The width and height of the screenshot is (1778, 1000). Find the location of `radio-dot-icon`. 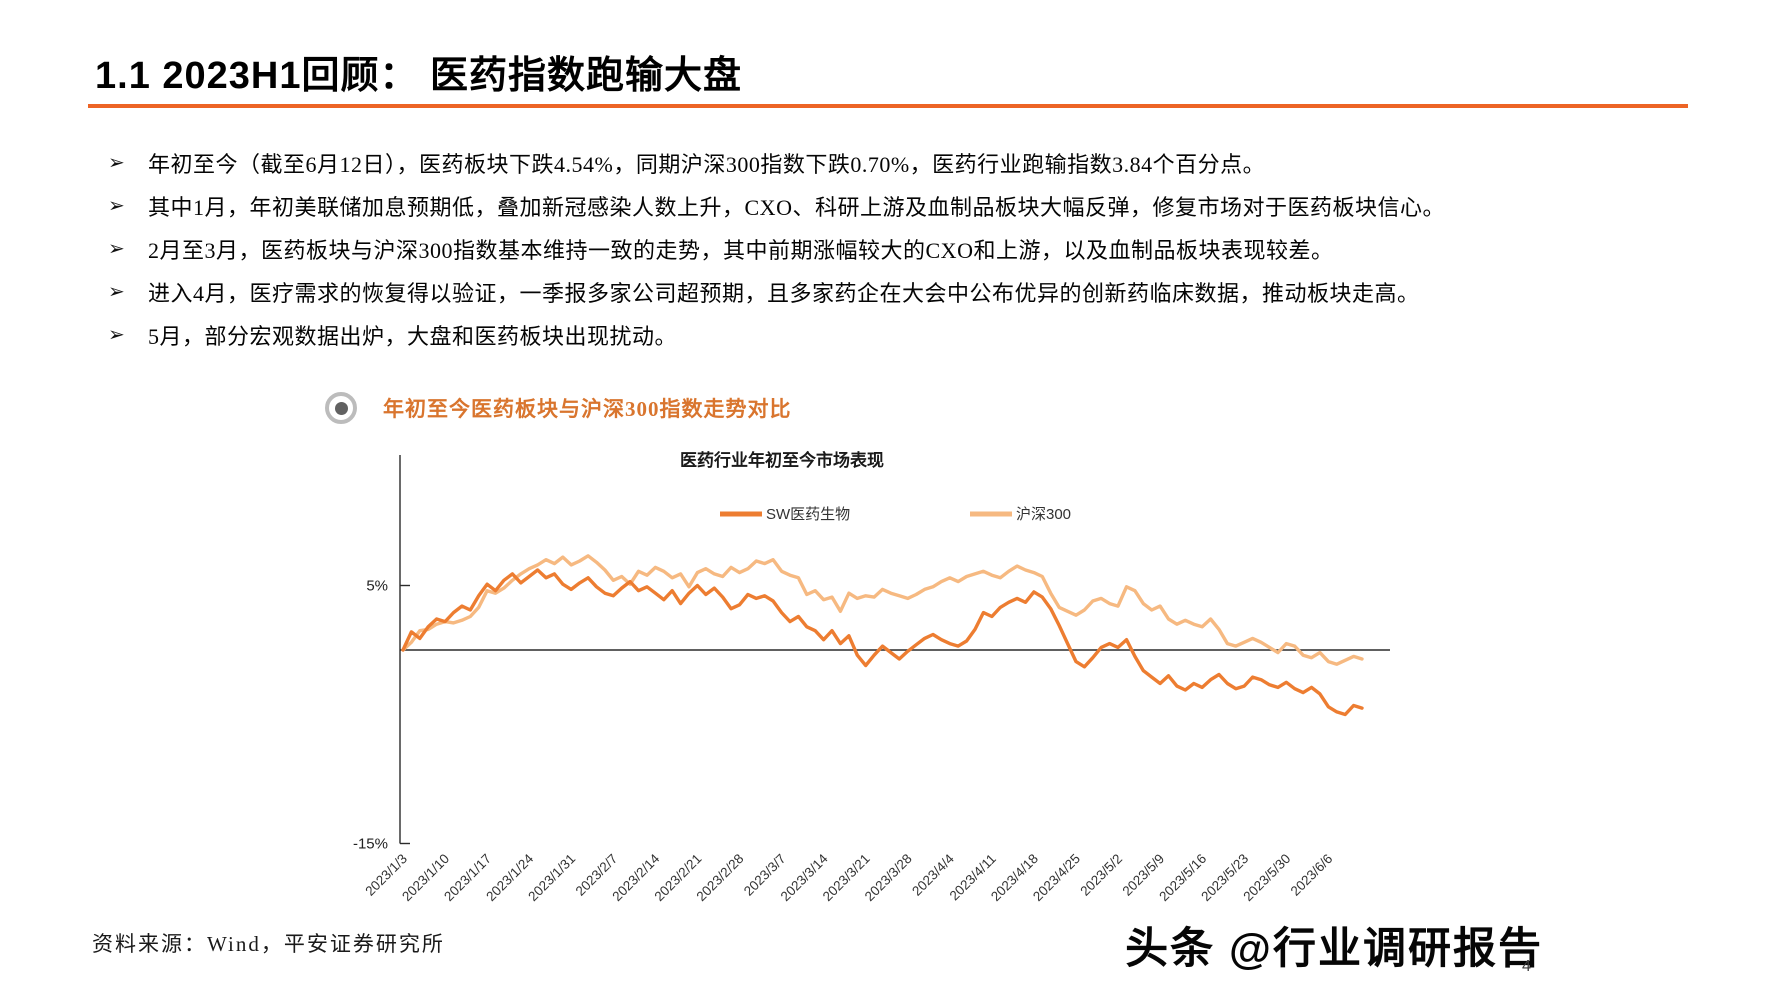

radio-dot-icon is located at coordinates (341, 408).